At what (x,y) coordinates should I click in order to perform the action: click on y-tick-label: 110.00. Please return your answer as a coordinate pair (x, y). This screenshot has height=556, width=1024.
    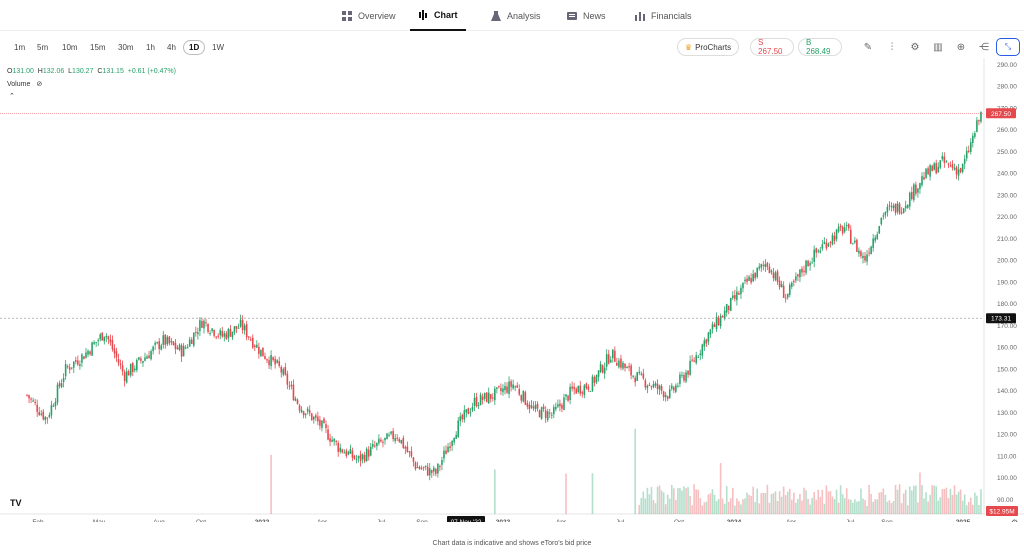
    Looking at the image, I should click on (1007, 456).